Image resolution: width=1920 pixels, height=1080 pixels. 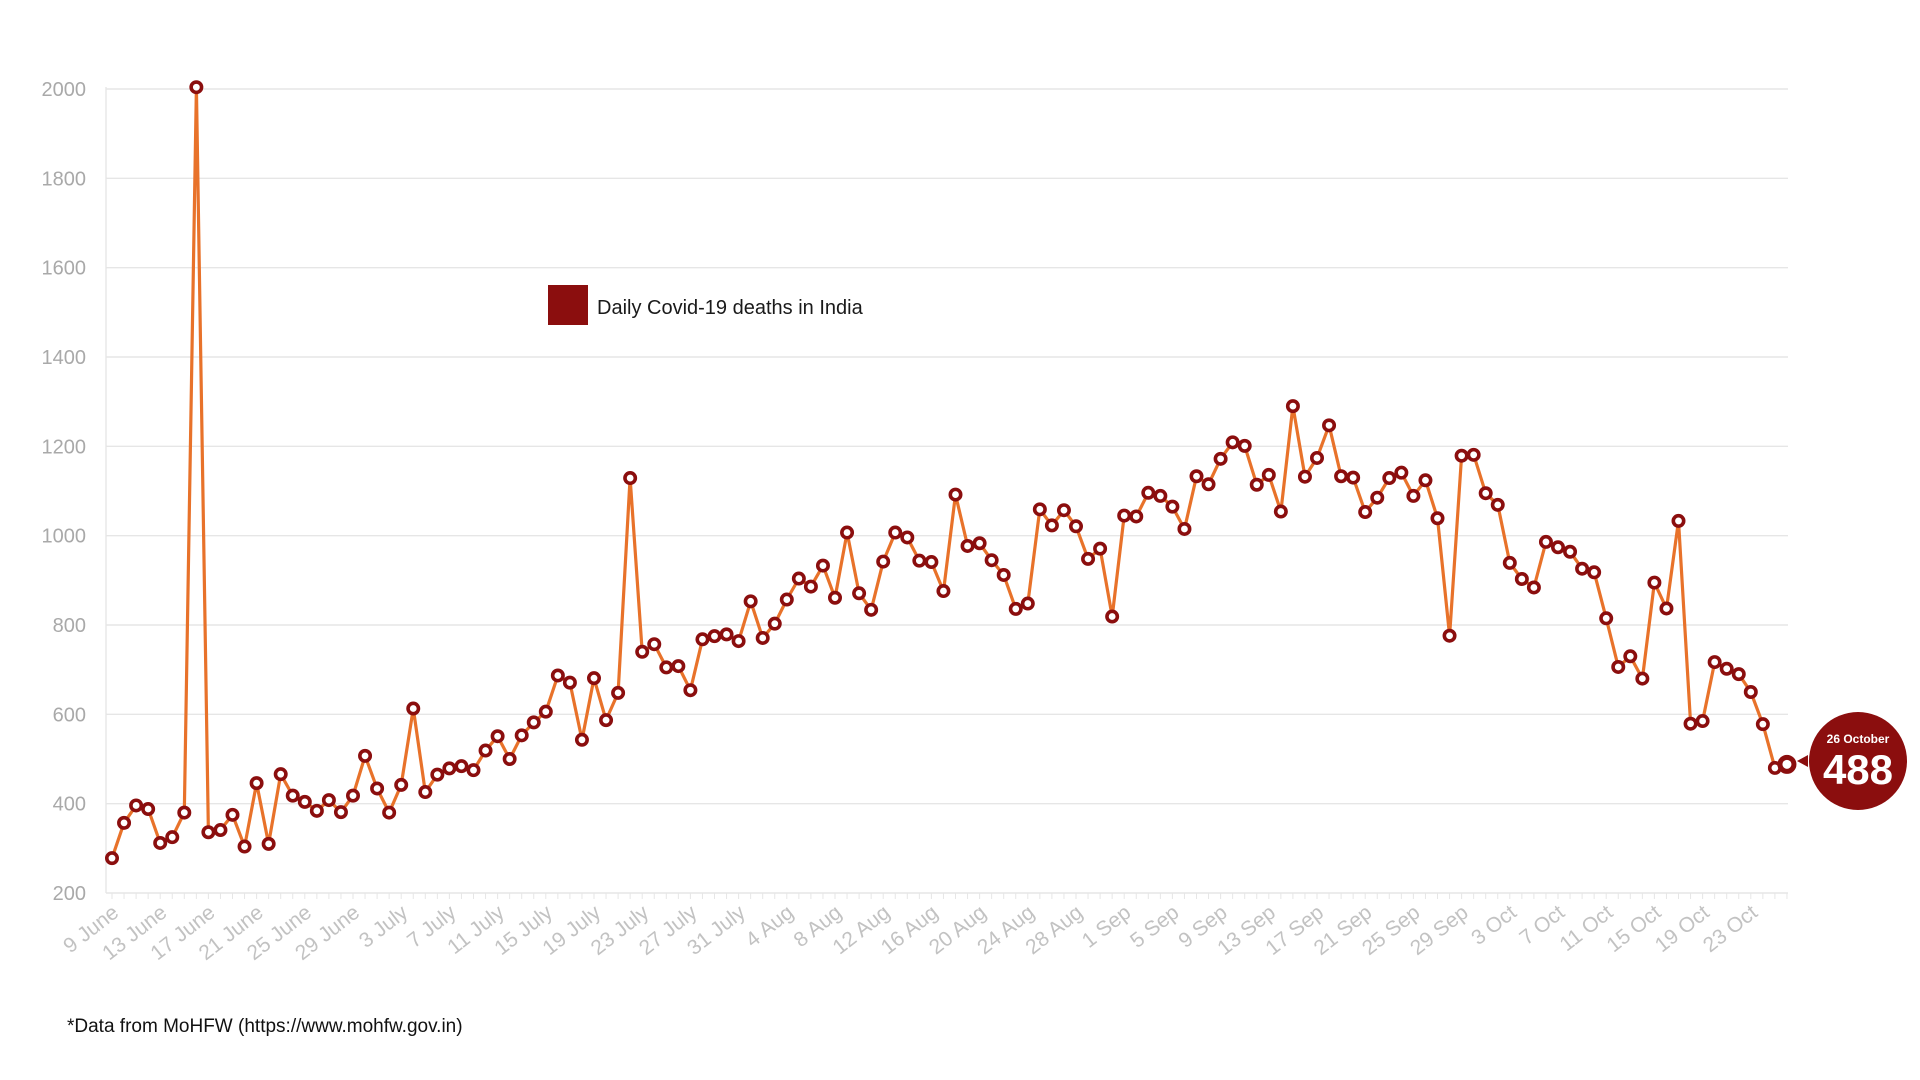 What do you see at coordinates (64, 492) in the screenshot?
I see `y-axis-ticks: 200 400 600 800 1000 1200 1400 1600 1800 2000` at bounding box center [64, 492].